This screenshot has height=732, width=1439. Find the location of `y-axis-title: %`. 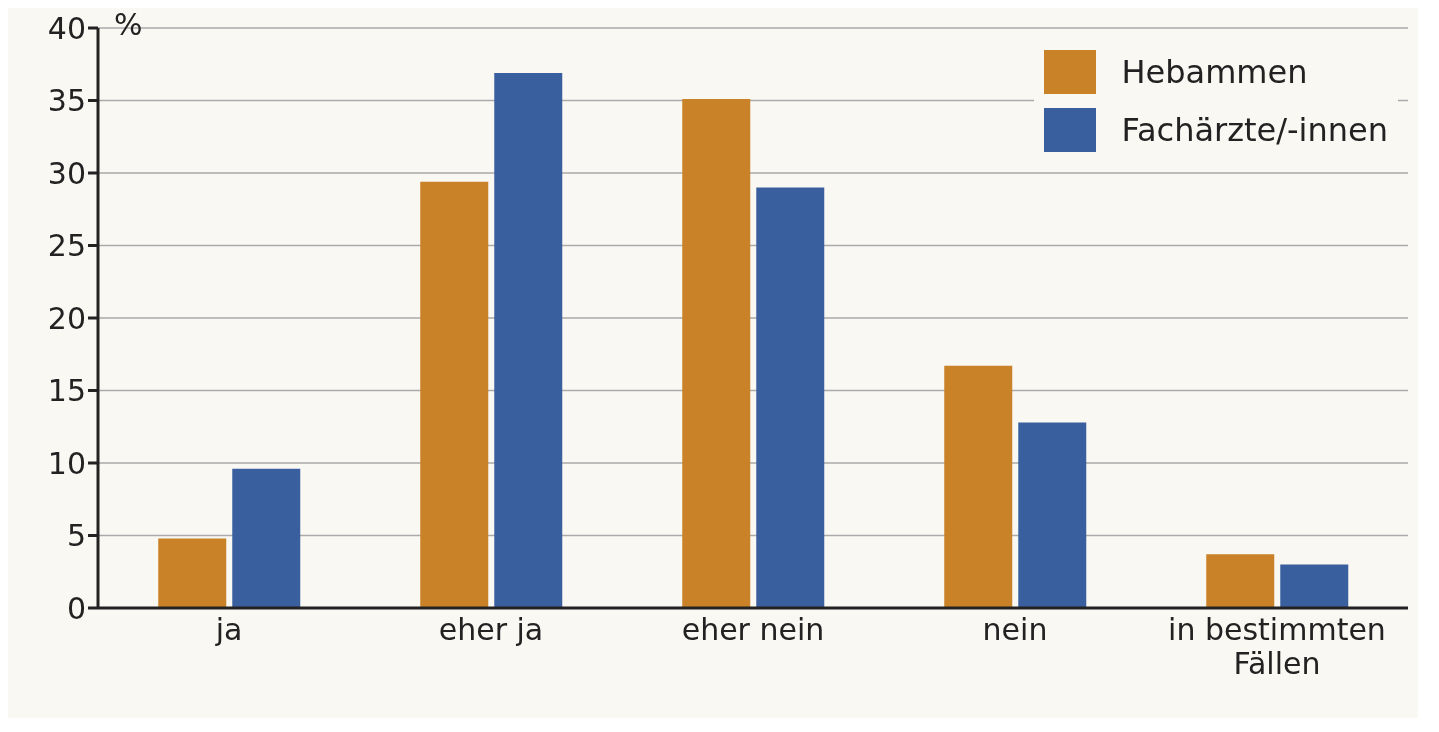

y-axis-title: % is located at coordinates (128, 25).